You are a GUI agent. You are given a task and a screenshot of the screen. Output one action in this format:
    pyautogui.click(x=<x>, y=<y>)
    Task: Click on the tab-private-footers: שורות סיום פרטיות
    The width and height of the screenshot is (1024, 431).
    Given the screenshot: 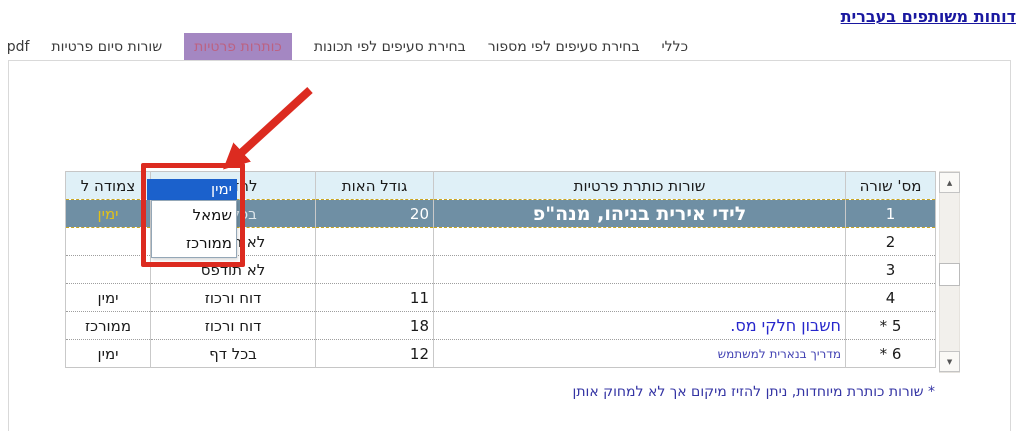 What is the action you would take?
    pyautogui.click(x=107, y=46)
    